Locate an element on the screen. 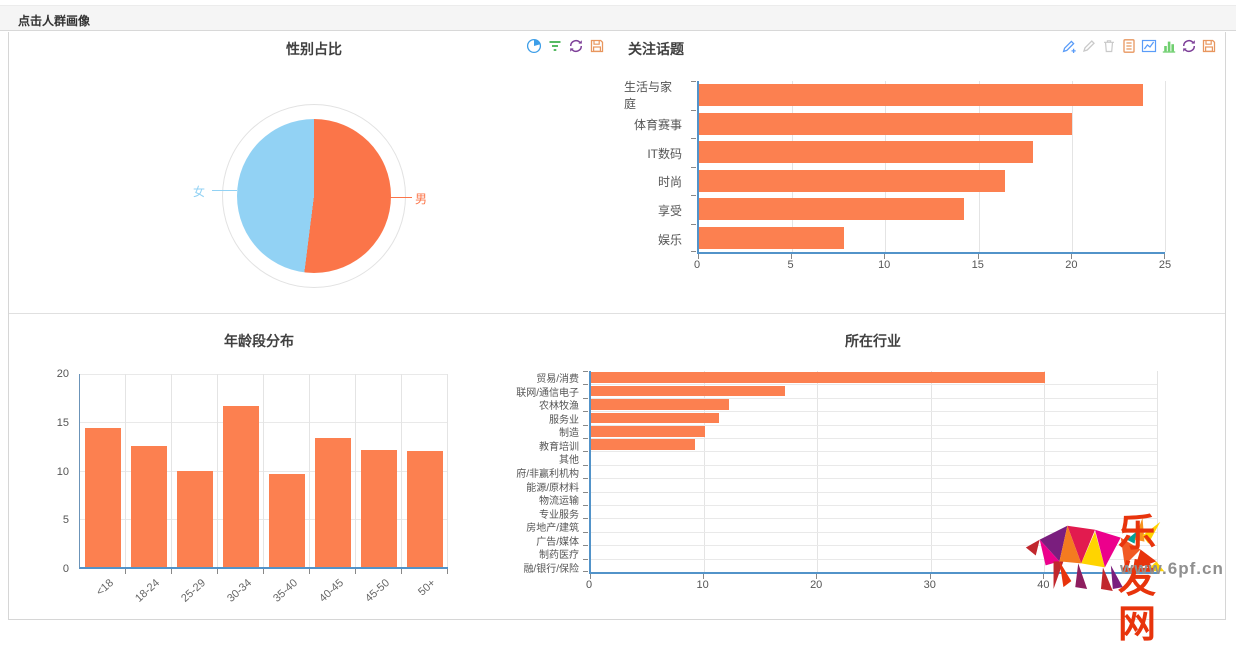 The image size is (1236, 649). age-y-axis: 0 5 10 15 20 is located at coordinates (62, 471).